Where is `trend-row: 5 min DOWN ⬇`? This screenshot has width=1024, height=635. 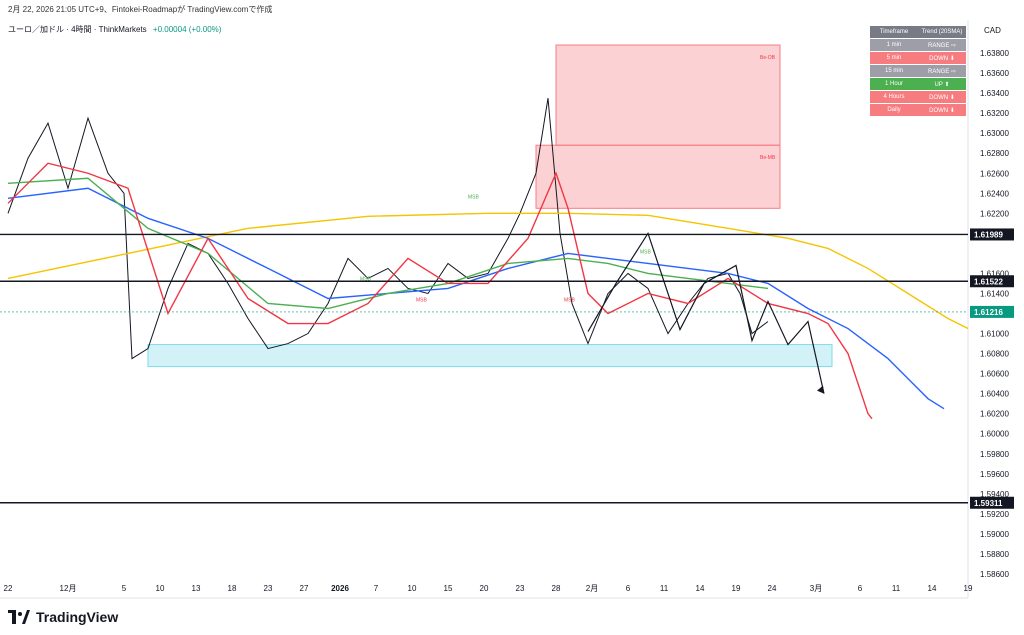 trend-row: 5 min DOWN ⬇ is located at coordinates (918, 58).